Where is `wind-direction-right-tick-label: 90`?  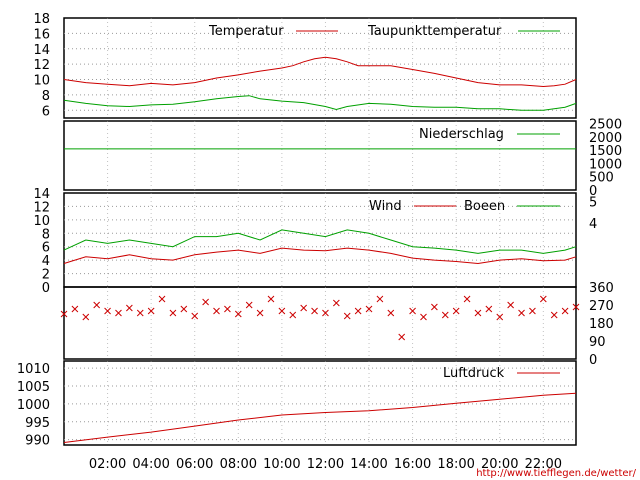 wind-direction-right-tick-label: 90 is located at coordinates (597, 342).